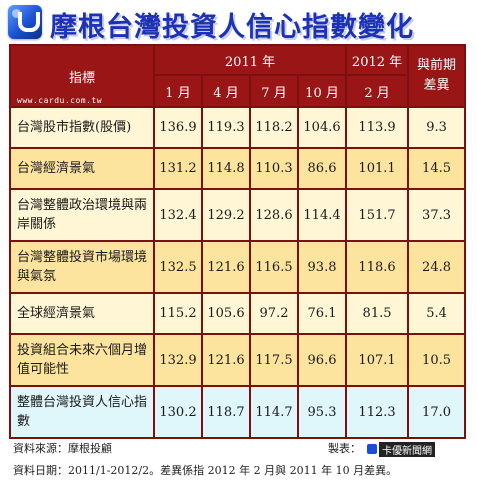 This screenshot has width=477, height=492. What do you see at coordinates (25, 22) in the screenshot?
I see `udn-logo-icon` at bounding box center [25, 22].